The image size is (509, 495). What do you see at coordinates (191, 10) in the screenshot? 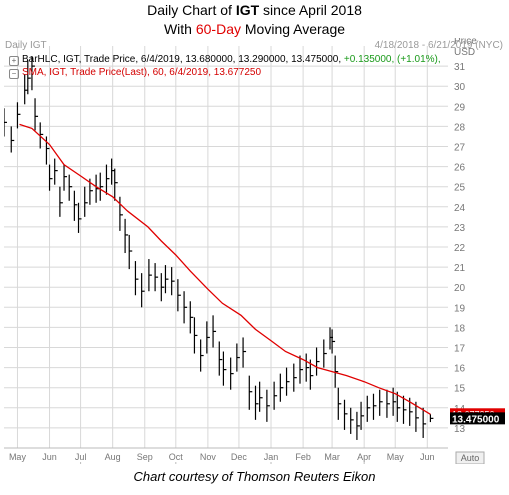
I see `title-prefix: Daily Chart of` at bounding box center [191, 10].